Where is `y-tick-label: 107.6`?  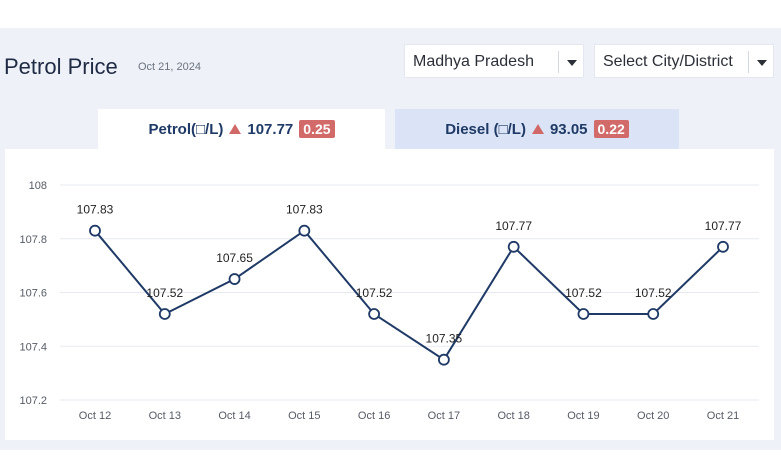 y-tick-label: 107.6 is located at coordinates (33, 294).